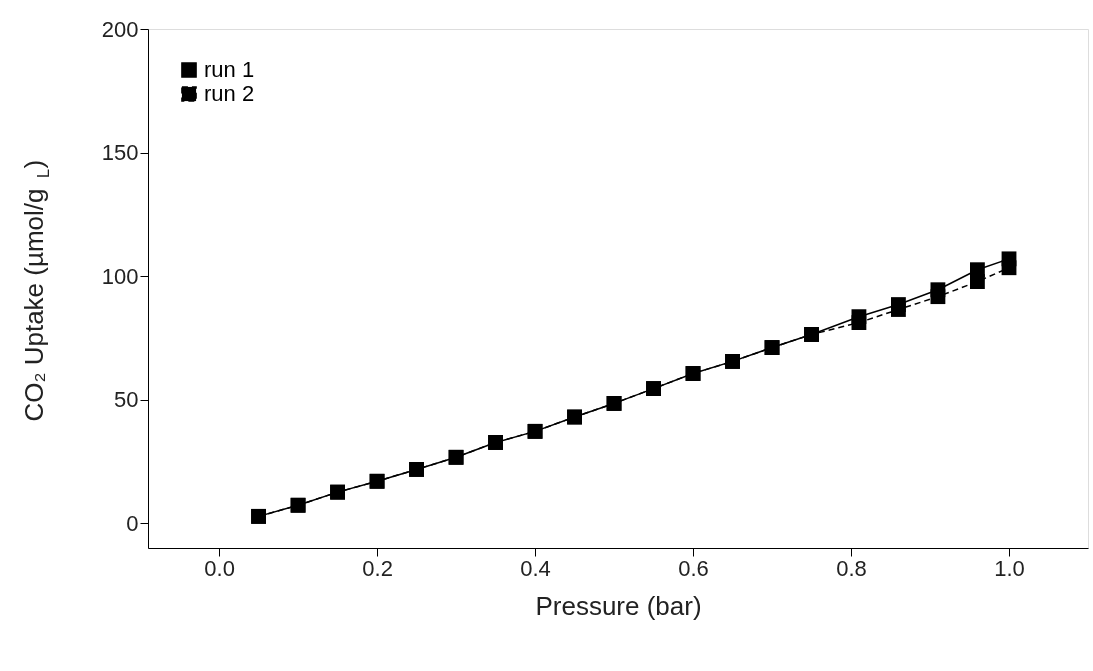 This screenshot has height=671, width=1093. Describe the element at coordinates (377, 568) in the screenshot. I see `x-tick-label: 0.2` at that location.